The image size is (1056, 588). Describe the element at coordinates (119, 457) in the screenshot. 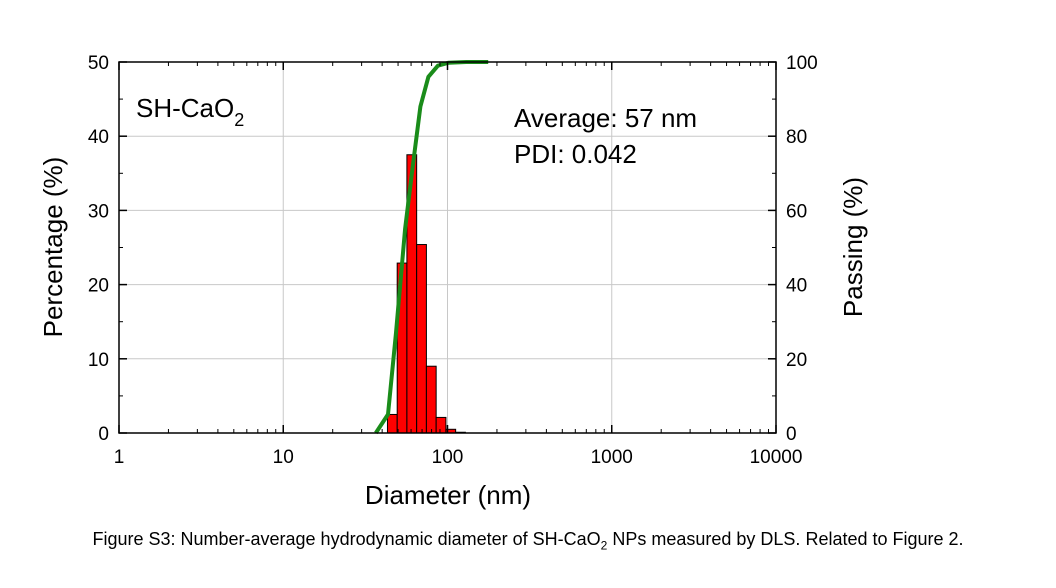

I see `x-tick-label: 1` at that location.